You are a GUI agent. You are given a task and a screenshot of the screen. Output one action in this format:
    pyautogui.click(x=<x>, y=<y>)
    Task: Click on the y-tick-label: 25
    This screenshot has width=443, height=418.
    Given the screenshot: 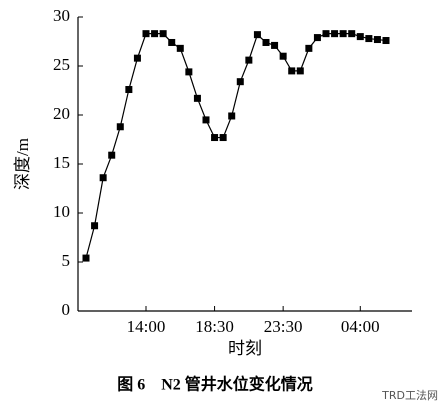 What is the action you would take?
    pyautogui.click(x=61, y=64)
    